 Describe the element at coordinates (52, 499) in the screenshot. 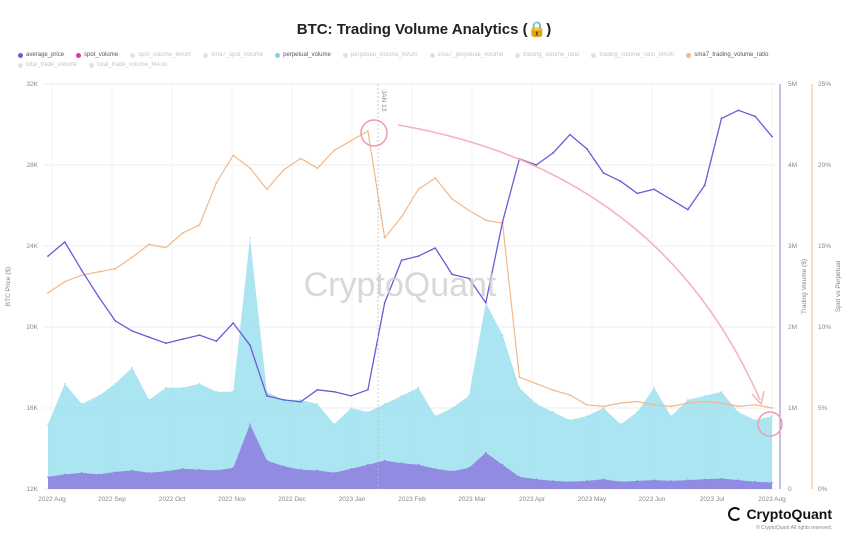

I see `x-tick-label: 2022 Aug` at that location.